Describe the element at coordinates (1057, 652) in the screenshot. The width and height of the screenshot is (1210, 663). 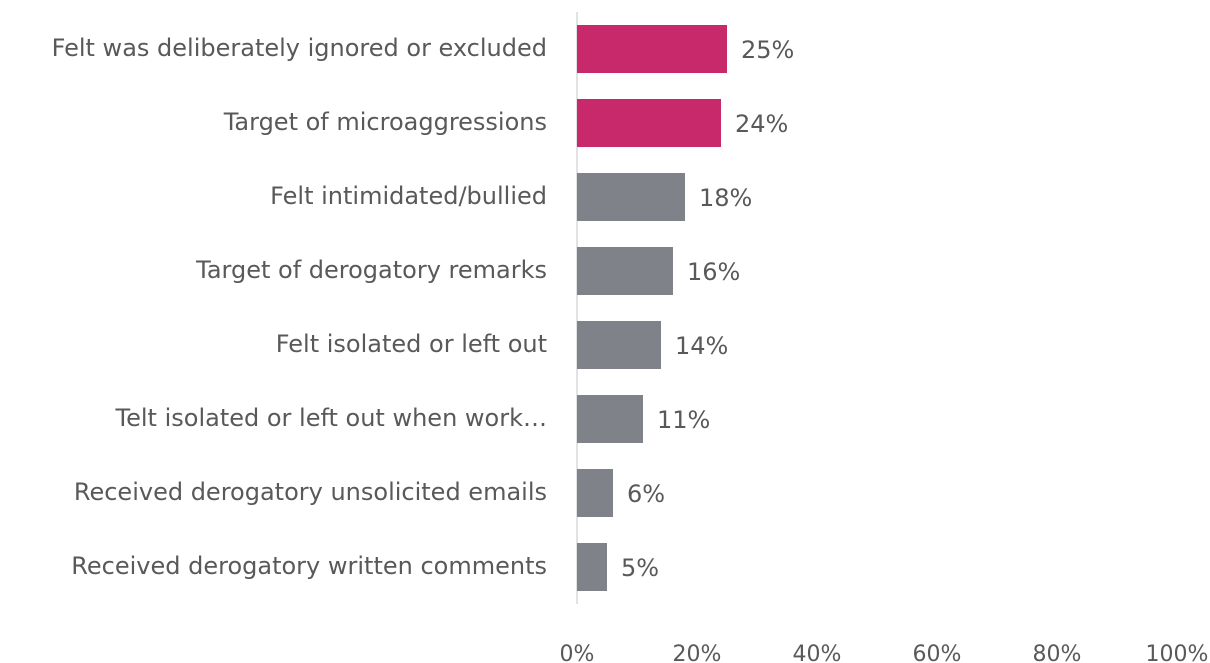
I see `x-tick-label: 80%` at that location.